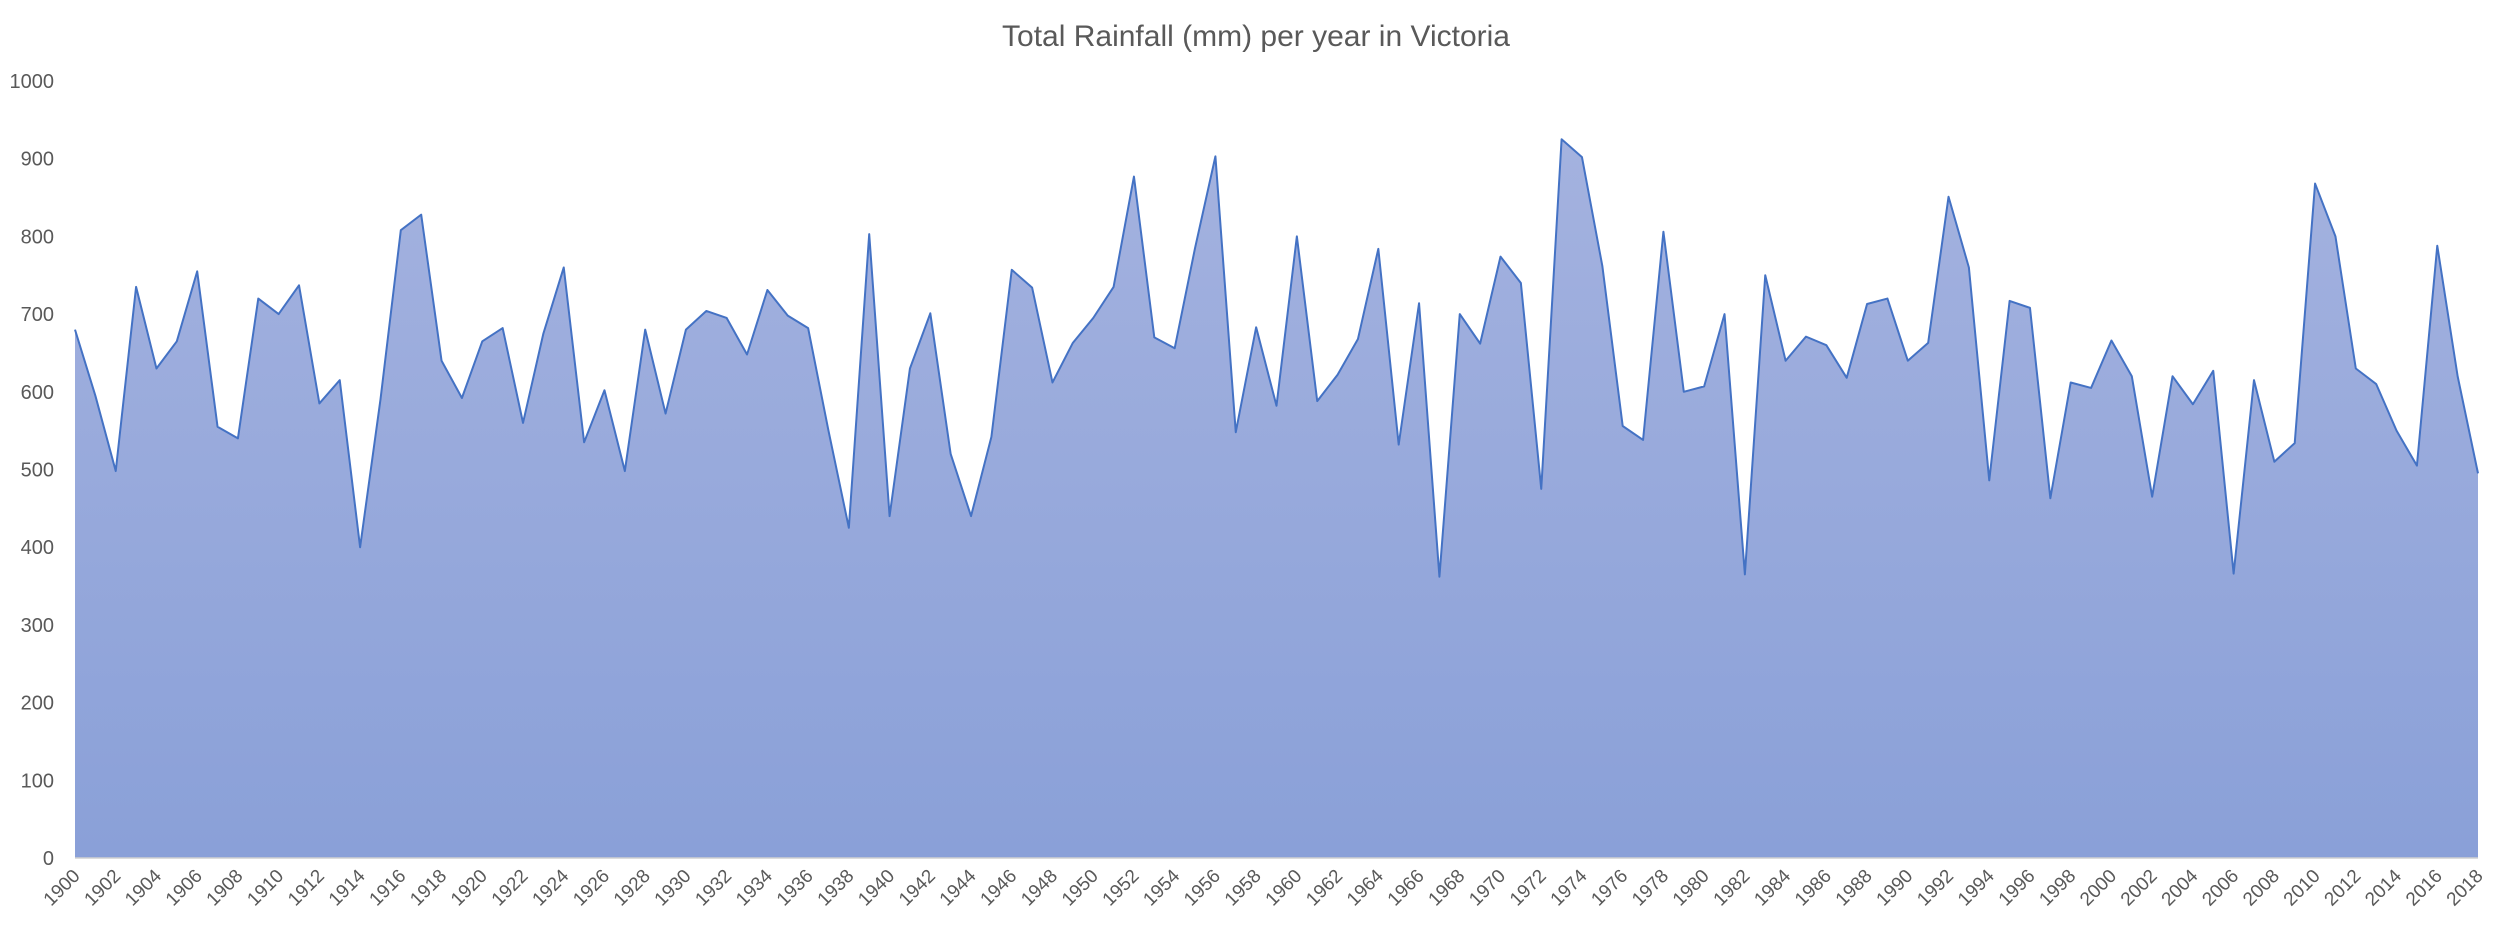  Describe the element at coordinates (1772, 887) in the screenshot. I see `x-tick-label: 1984` at that location.